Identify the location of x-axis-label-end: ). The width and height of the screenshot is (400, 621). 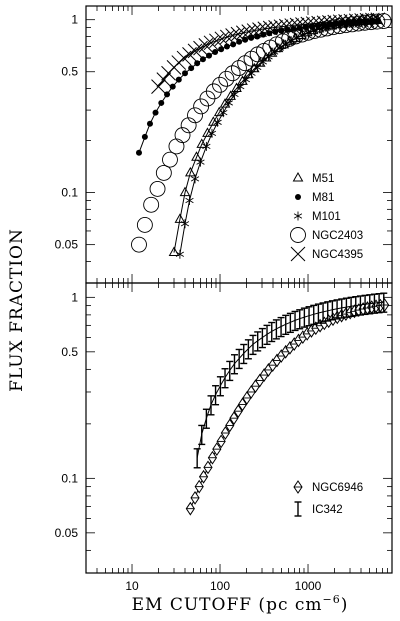
(345, 605).